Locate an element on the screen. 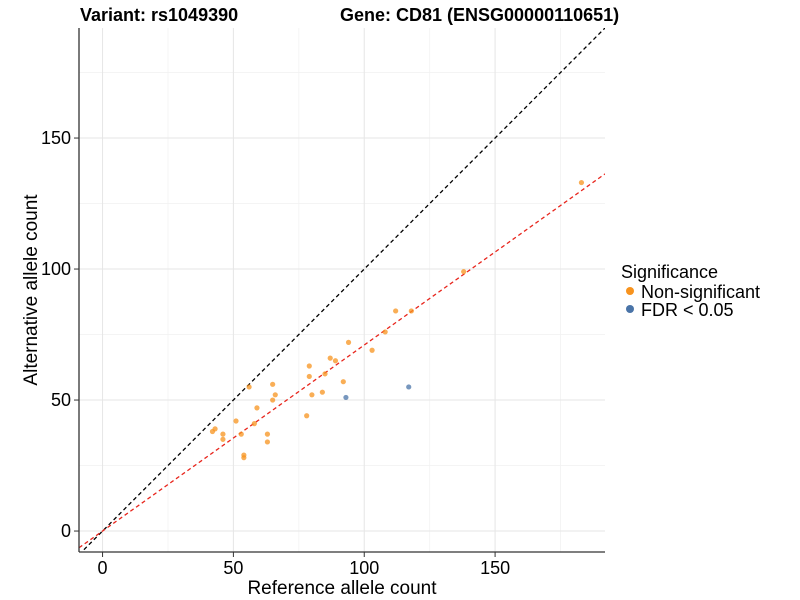 Image resolution: width=800 pixels, height=600 pixels. y-tick-label: 0 is located at coordinates (66, 531).